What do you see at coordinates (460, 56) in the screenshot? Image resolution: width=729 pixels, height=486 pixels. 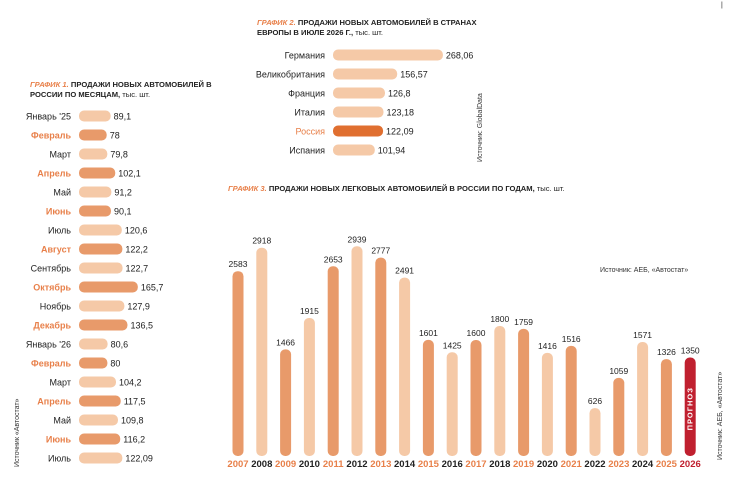 I see `chart2-value-label: 268,06` at bounding box center [460, 56].